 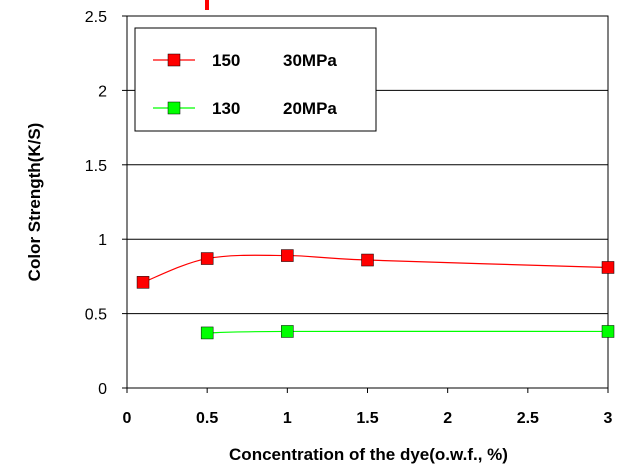 I want to click on y-axis-ticks: 0 0.5 1 1.5 2 2.5, so click(x=106, y=203).